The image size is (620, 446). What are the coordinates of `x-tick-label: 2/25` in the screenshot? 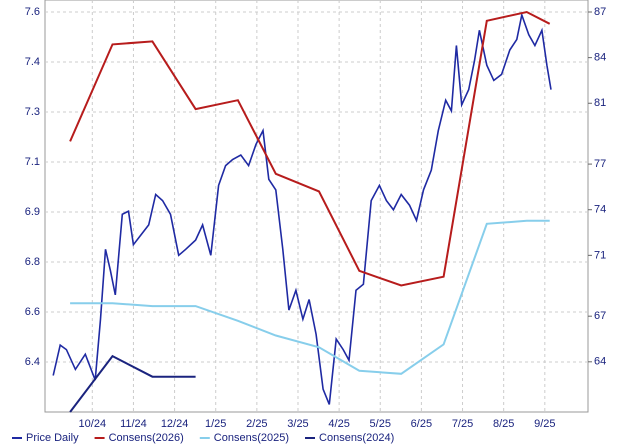 It's located at (256, 424).